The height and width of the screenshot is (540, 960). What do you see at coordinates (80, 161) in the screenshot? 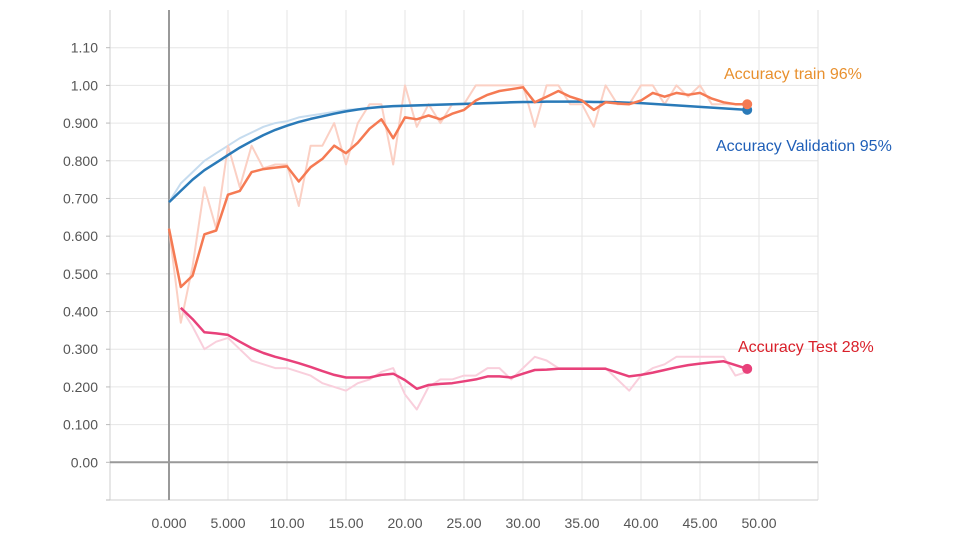
I see `y-tick-label: 0.800` at bounding box center [80, 161].